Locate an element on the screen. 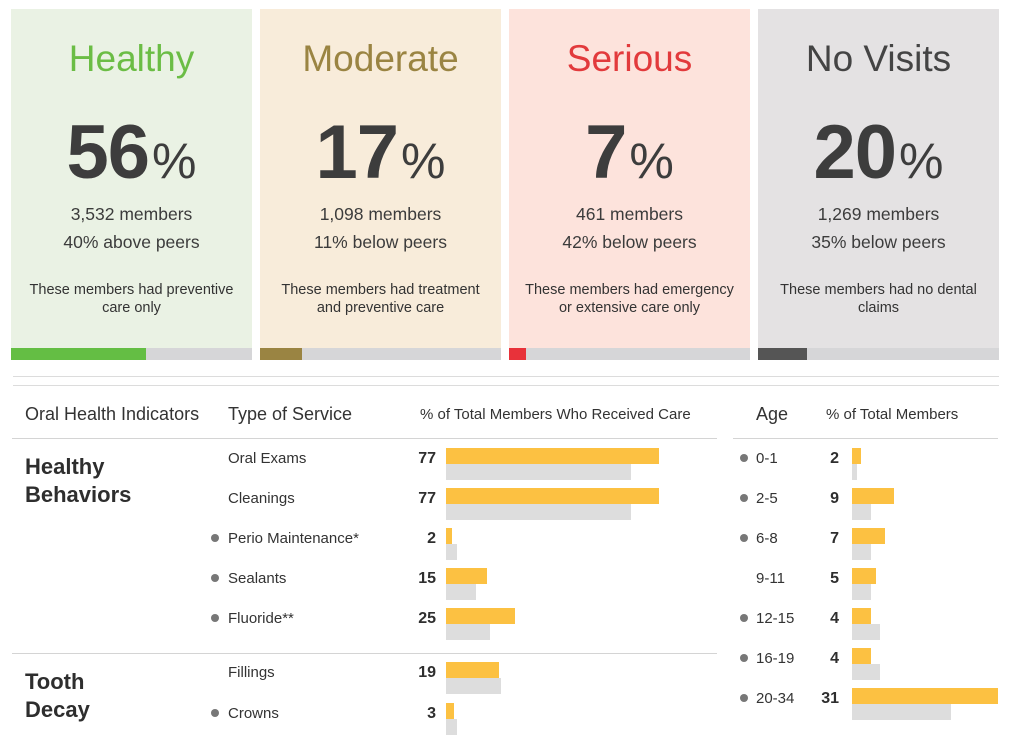  service-label: Cleanings is located at coordinates (261, 498).